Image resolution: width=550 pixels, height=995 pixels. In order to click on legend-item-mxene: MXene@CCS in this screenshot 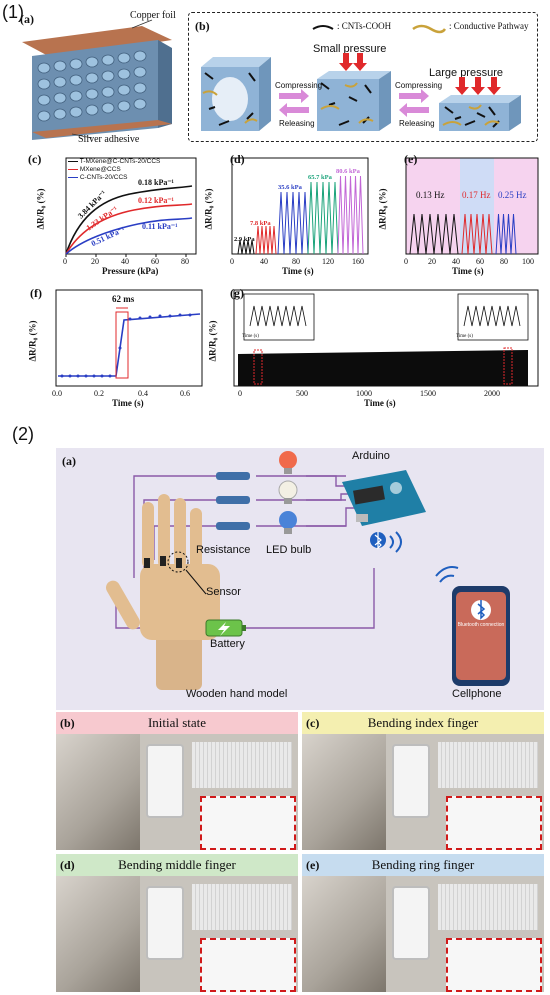, I will do `click(114, 170)`.